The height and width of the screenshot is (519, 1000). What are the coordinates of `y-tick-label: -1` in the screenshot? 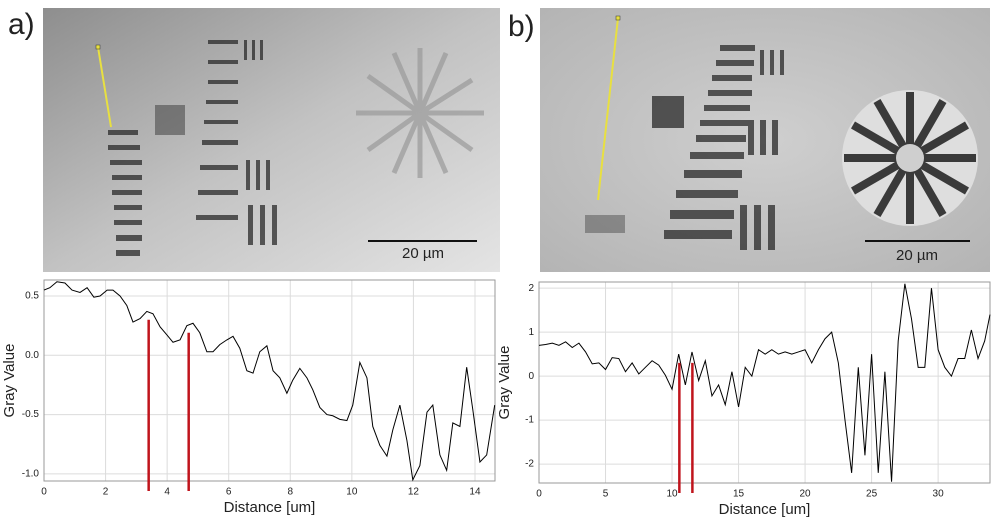 It's located at (529, 420).